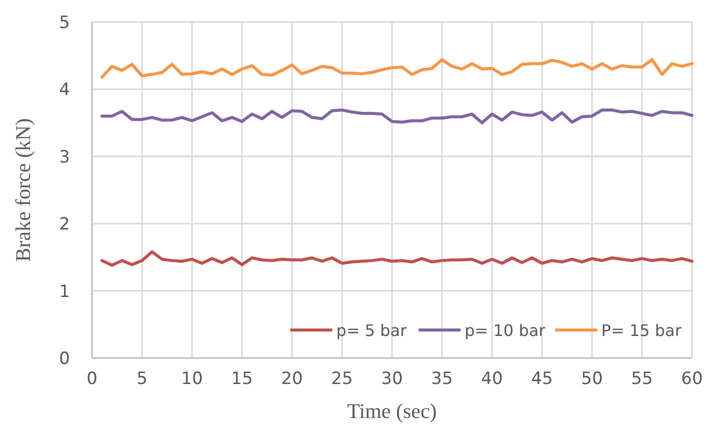  What do you see at coordinates (505, 330) in the screenshot?
I see `legend-label: p= 10 bar` at bounding box center [505, 330].